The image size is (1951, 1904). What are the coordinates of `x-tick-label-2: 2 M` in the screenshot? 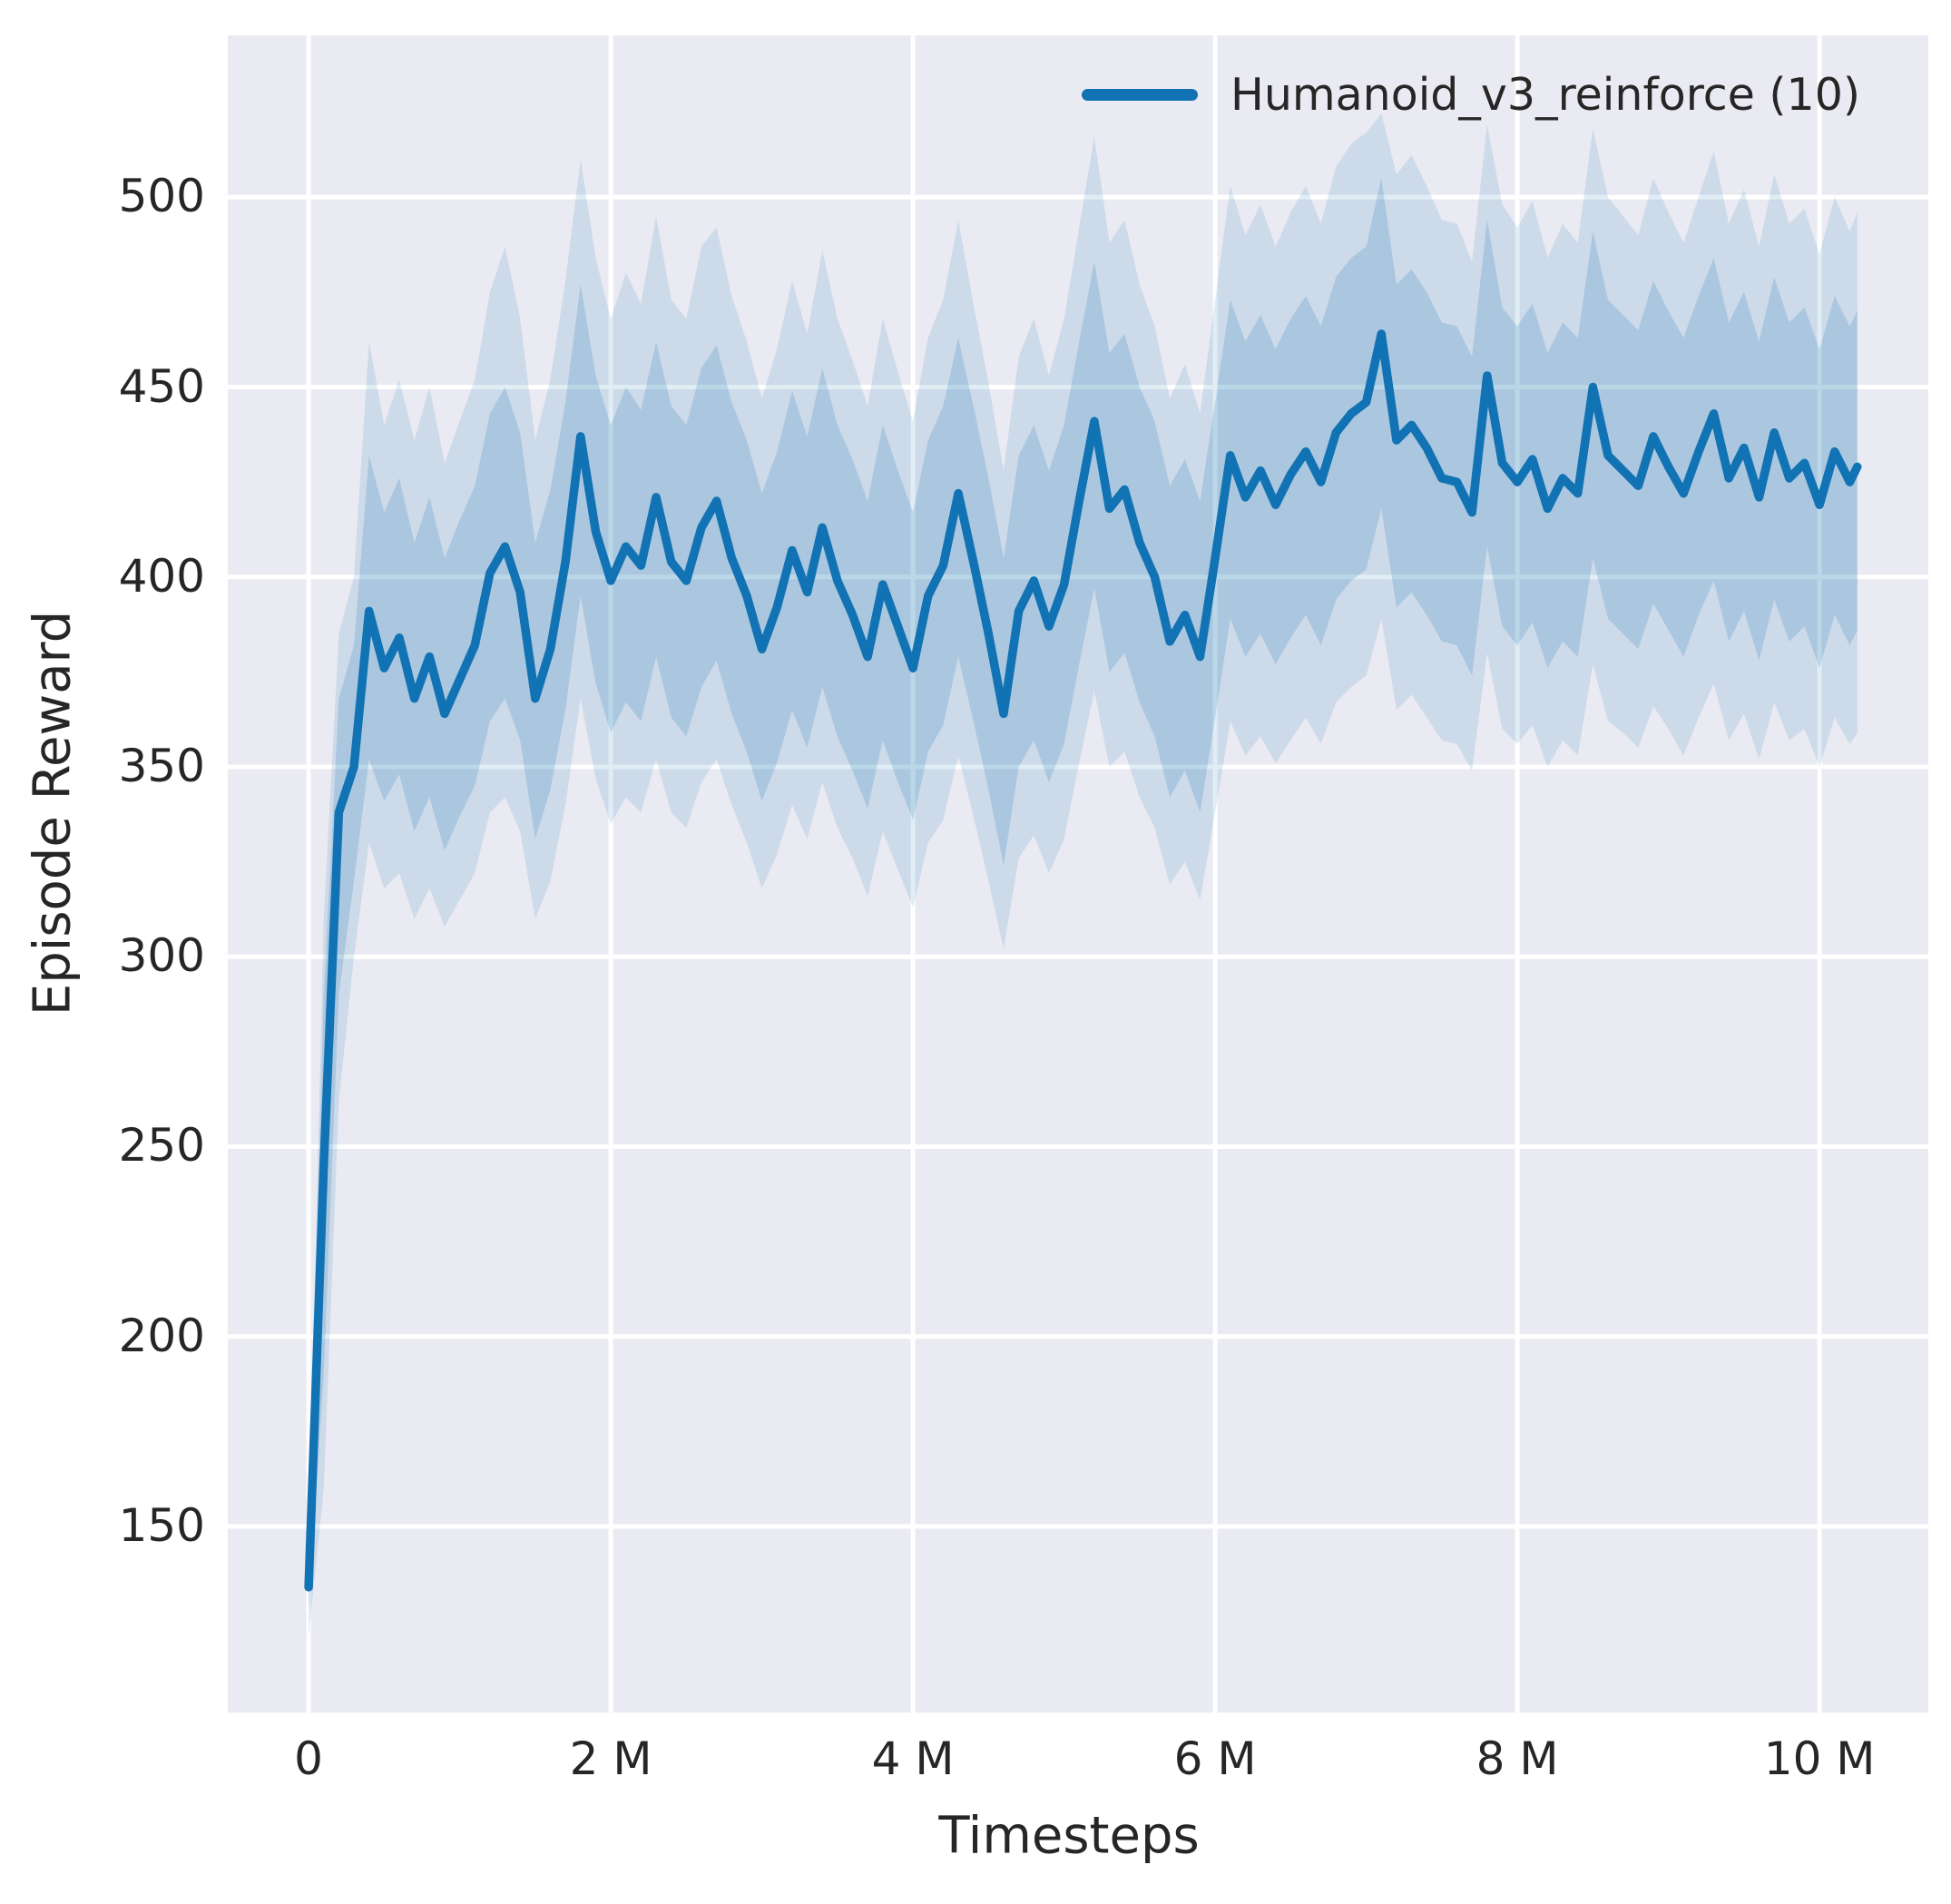 It's located at (610, 1758).